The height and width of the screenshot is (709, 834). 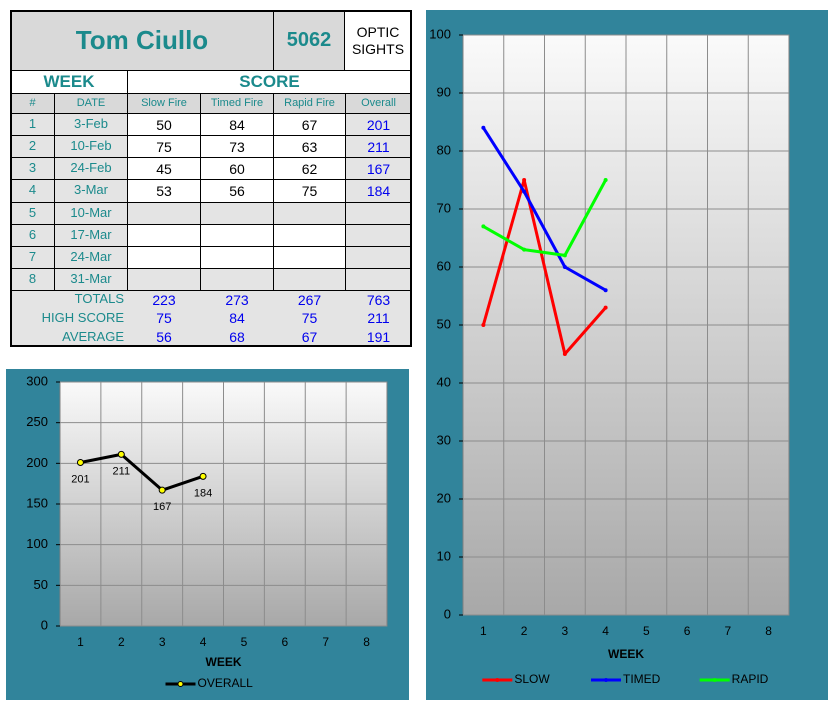 What do you see at coordinates (80, 479) in the screenshot?
I see `data-label: 201` at bounding box center [80, 479].